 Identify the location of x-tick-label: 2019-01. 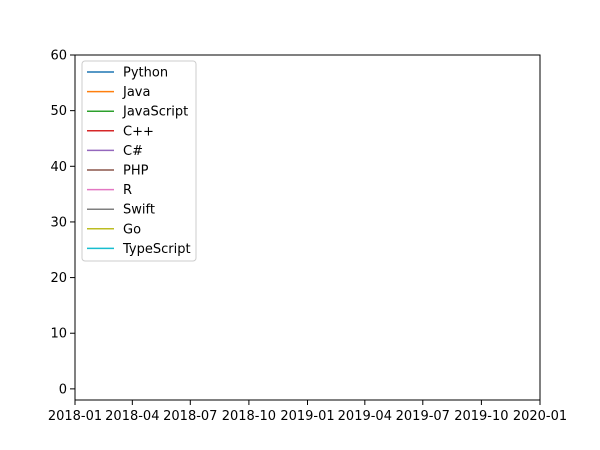
(307, 416).